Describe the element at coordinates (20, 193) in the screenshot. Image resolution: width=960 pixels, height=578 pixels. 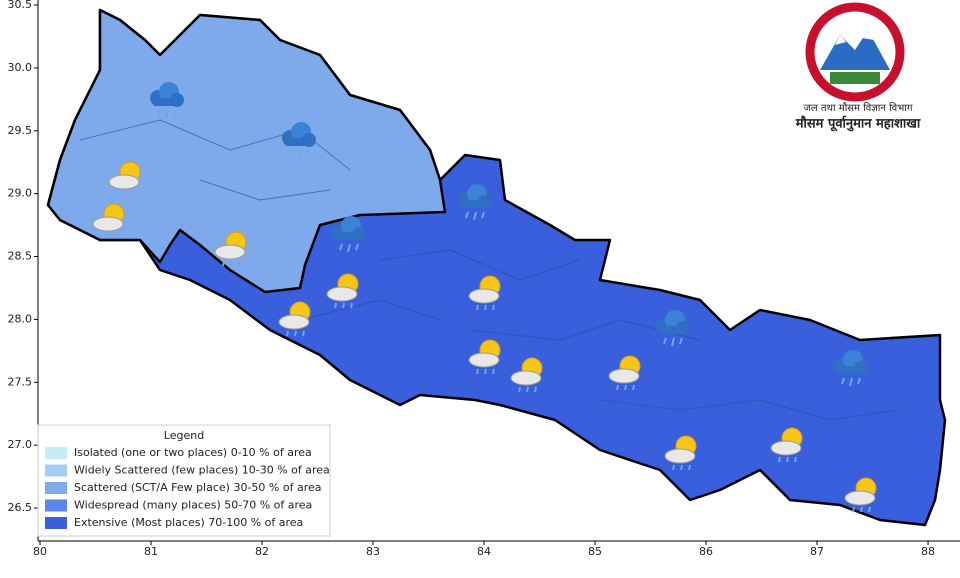
I see `y-tick-label: 29.0` at that location.